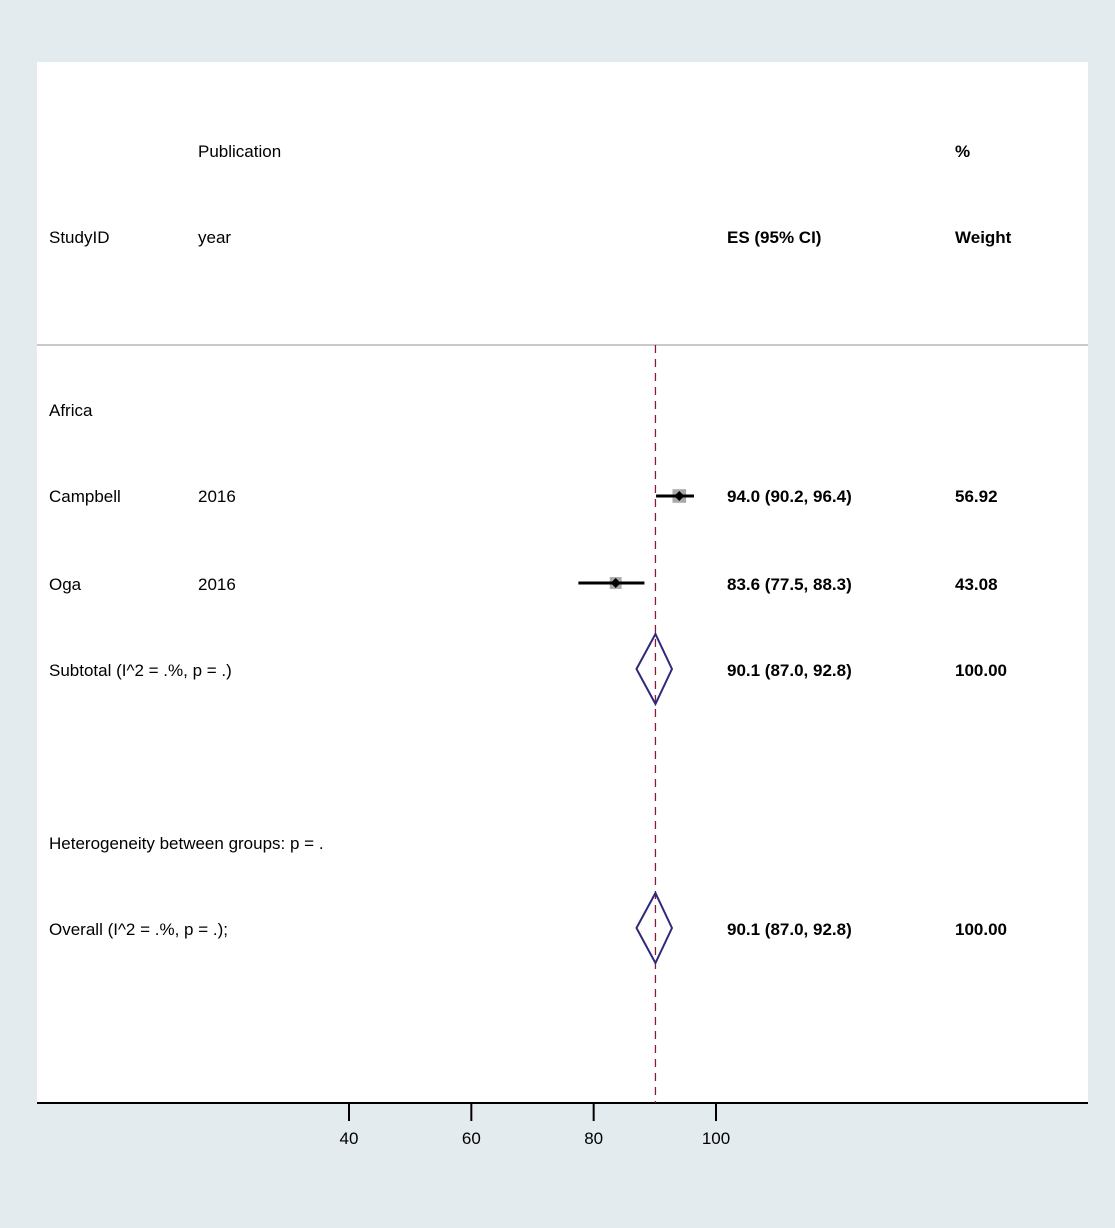 This screenshot has height=1228, width=1115. What do you see at coordinates (654, 928) in the screenshot?
I see `overall-diamond` at bounding box center [654, 928].